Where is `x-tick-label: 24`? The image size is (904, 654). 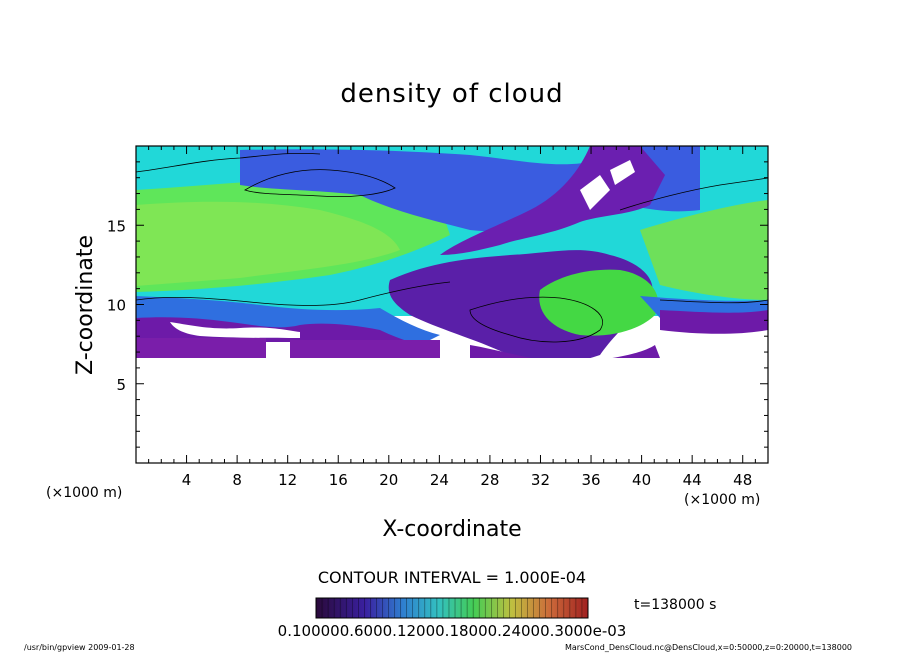
x-tick-label: 24 is located at coordinates (439, 480).